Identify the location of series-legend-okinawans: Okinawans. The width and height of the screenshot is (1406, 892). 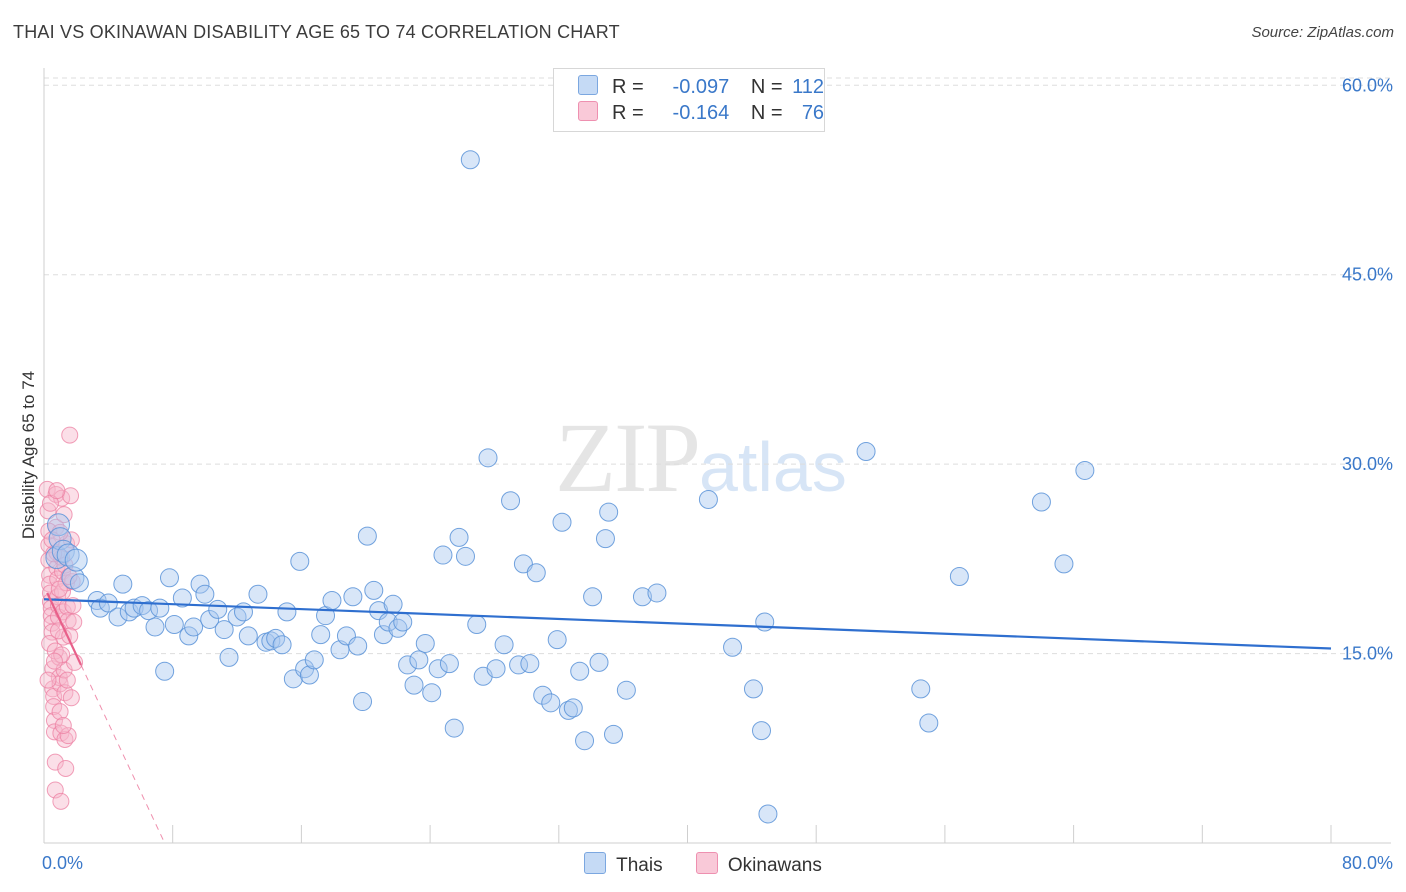
(758, 864).